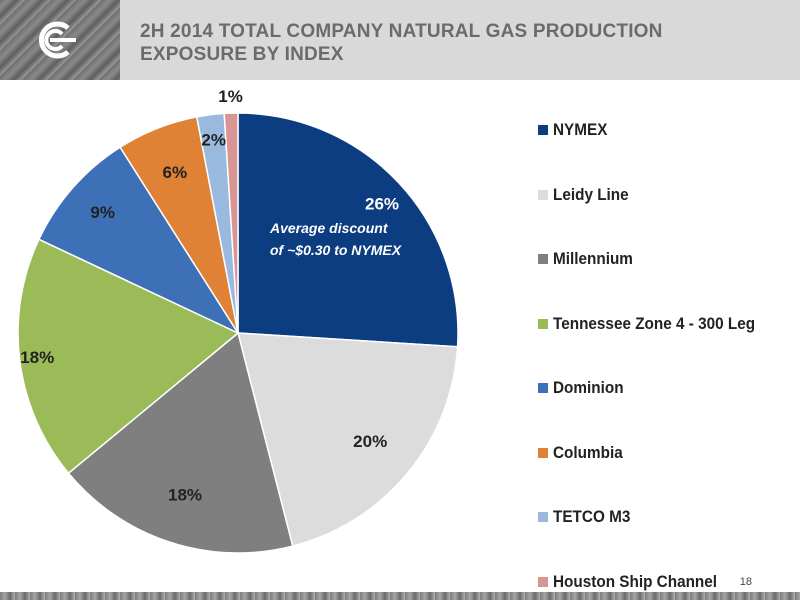  What do you see at coordinates (668, 195) in the screenshot?
I see `legend-item: Leidy Line` at bounding box center [668, 195].